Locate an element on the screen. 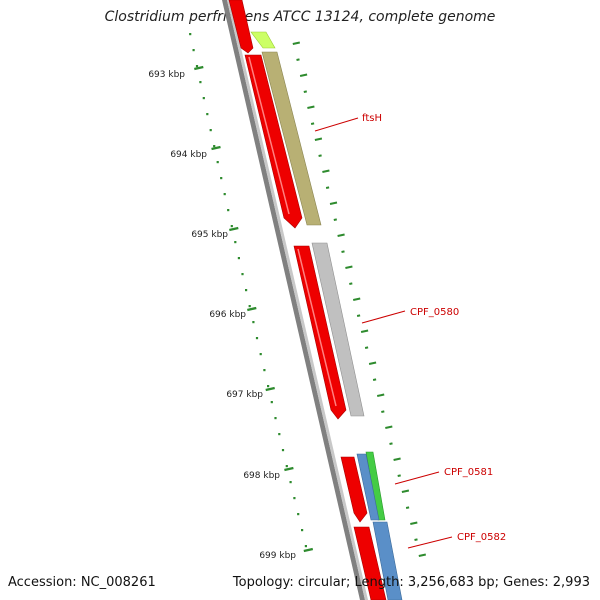 Image resolution: width=600 pixels, height=600 pixels. footer-accession: Accession: NC_008261 is located at coordinates (82, 582).